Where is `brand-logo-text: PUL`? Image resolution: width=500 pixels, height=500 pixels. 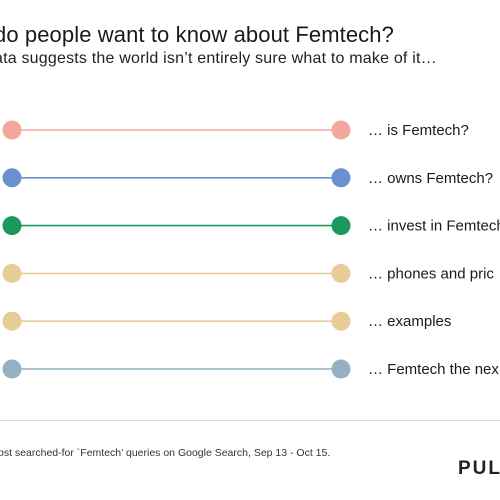 brand-logo-text: PUL is located at coordinates (479, 468).